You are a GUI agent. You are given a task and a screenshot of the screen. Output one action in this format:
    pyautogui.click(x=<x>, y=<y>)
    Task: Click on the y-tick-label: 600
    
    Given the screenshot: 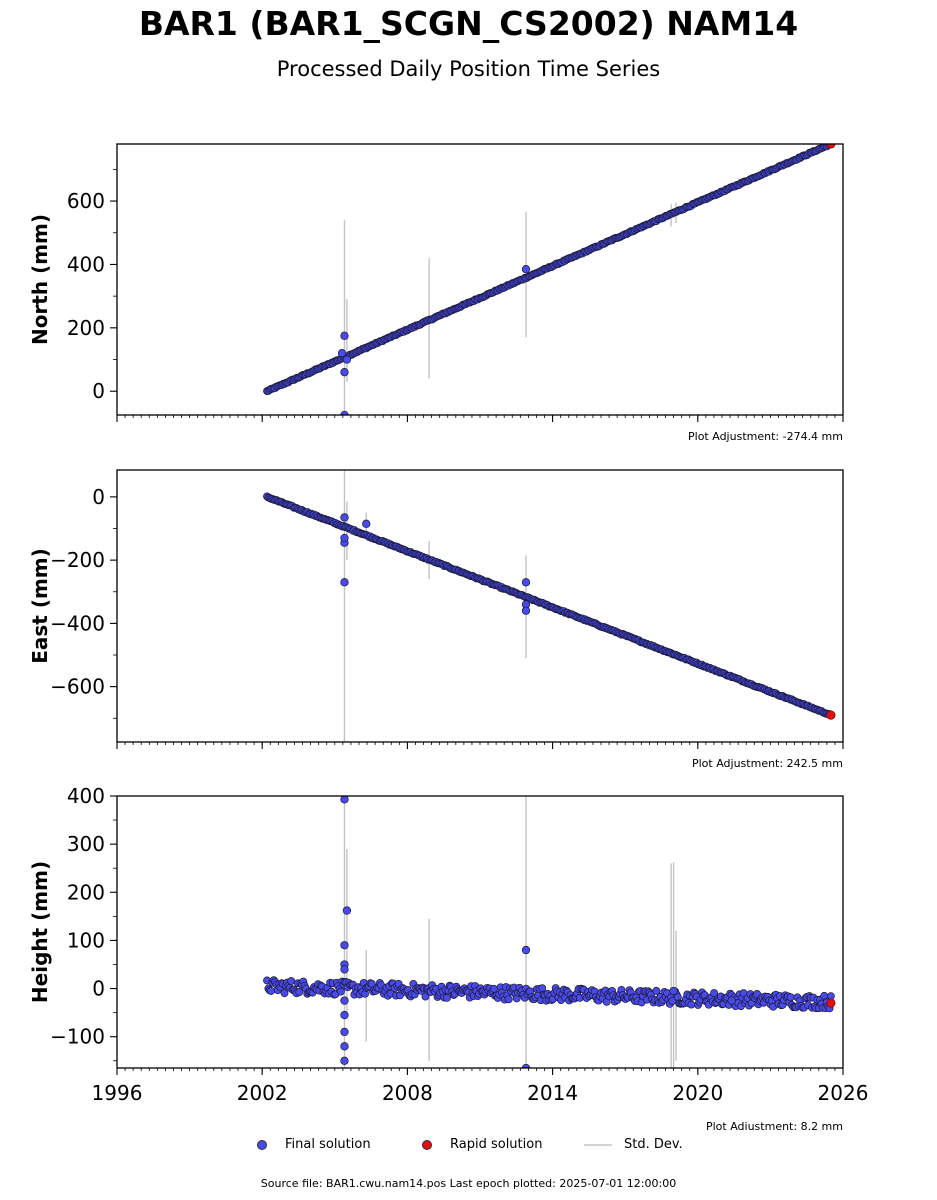 What is the action you would take?
    pyautogui.click(x=86, y=201)
    